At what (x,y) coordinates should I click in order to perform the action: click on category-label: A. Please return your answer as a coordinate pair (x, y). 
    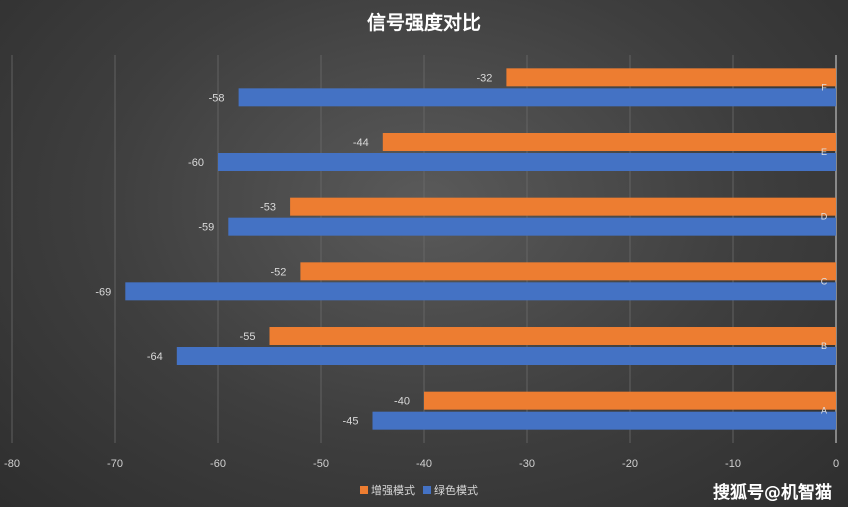
    Looking at the image, I should click on (824, 411).